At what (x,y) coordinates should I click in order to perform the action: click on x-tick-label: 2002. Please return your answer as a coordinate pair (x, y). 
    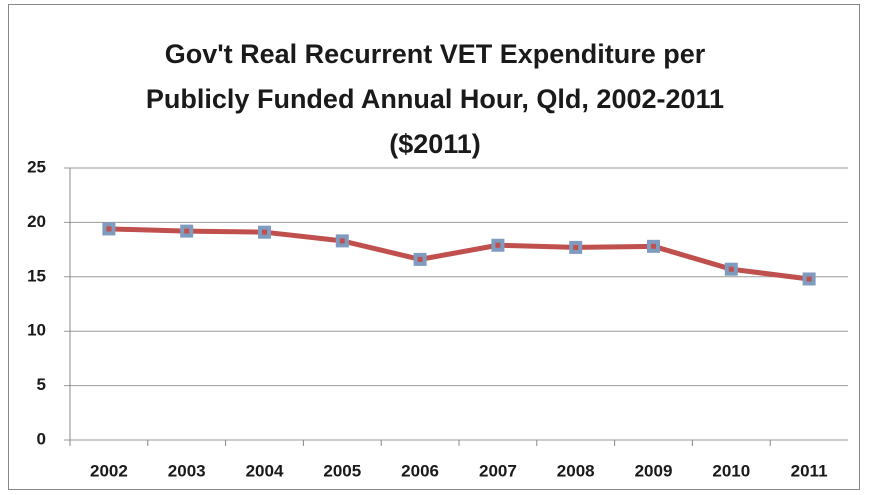
    Looking at the image, I should click on (109, 470).